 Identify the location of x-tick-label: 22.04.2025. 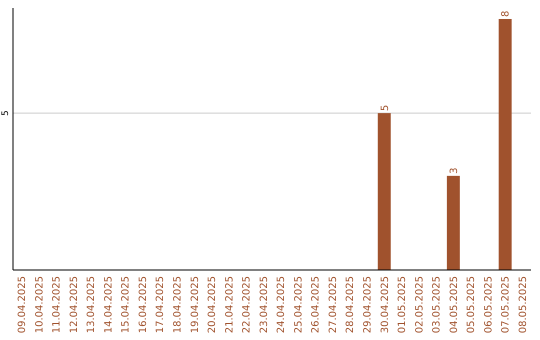
(247, 305).